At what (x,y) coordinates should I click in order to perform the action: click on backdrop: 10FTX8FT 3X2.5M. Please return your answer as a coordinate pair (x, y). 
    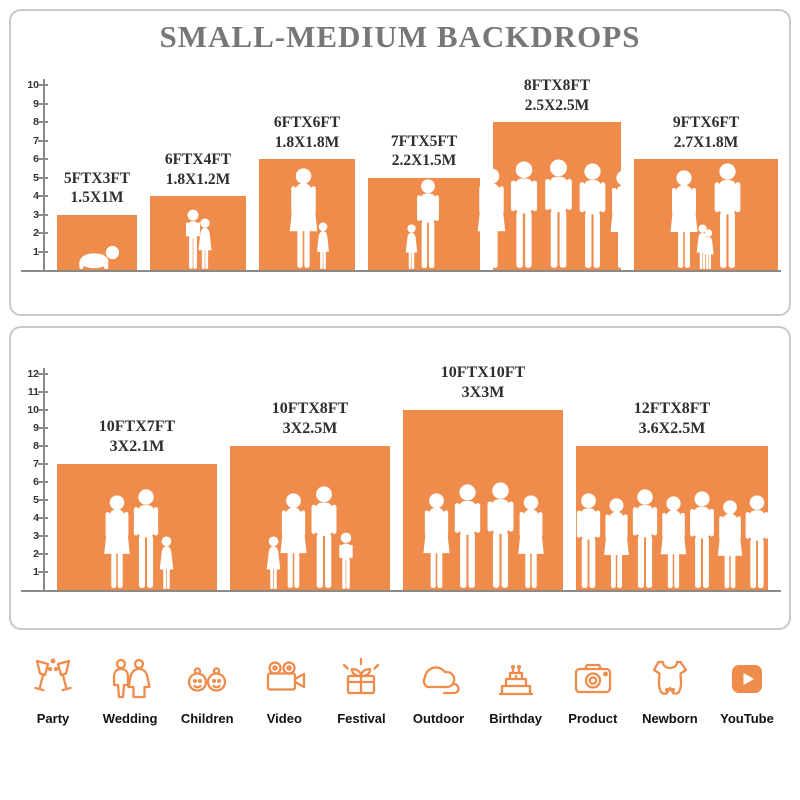
    Looking at the image, I should click on (310, 494).